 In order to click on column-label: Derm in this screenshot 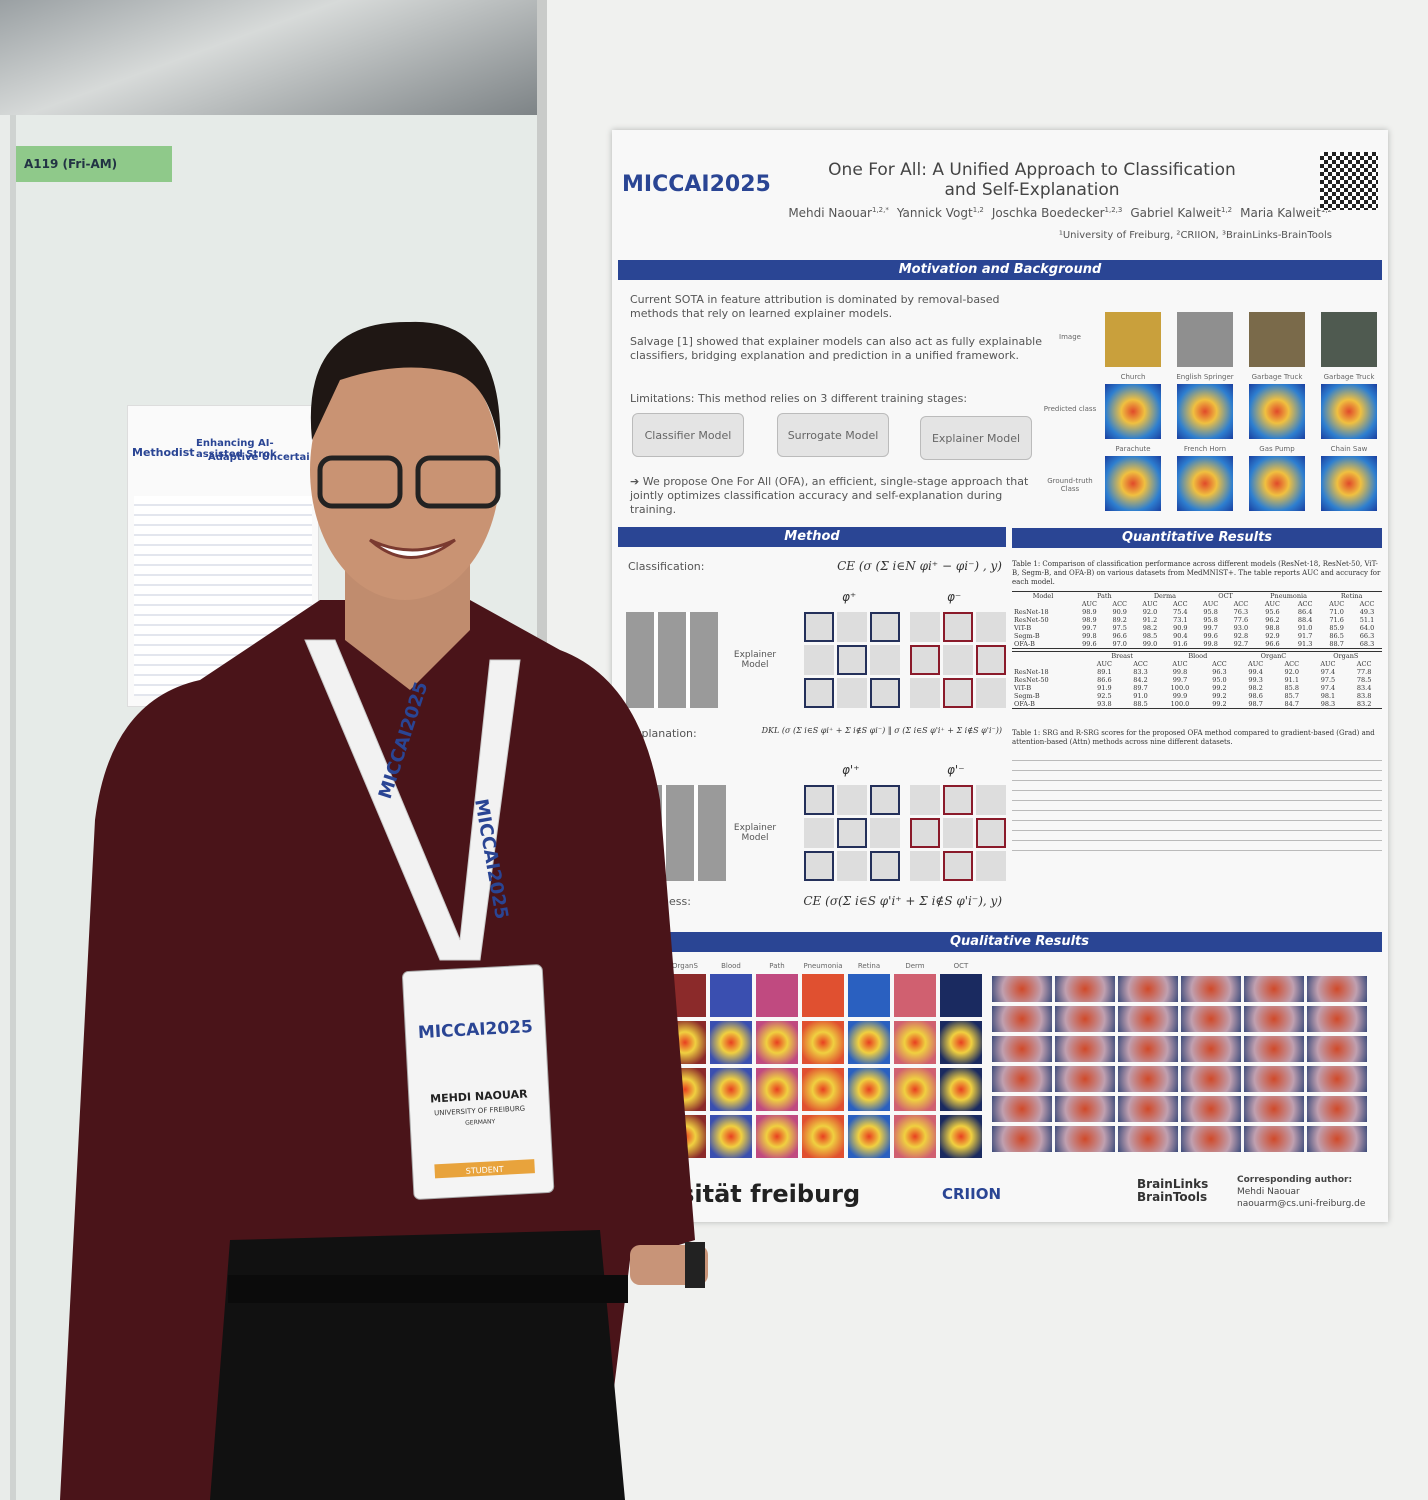, I will do `click(915, 966)`.